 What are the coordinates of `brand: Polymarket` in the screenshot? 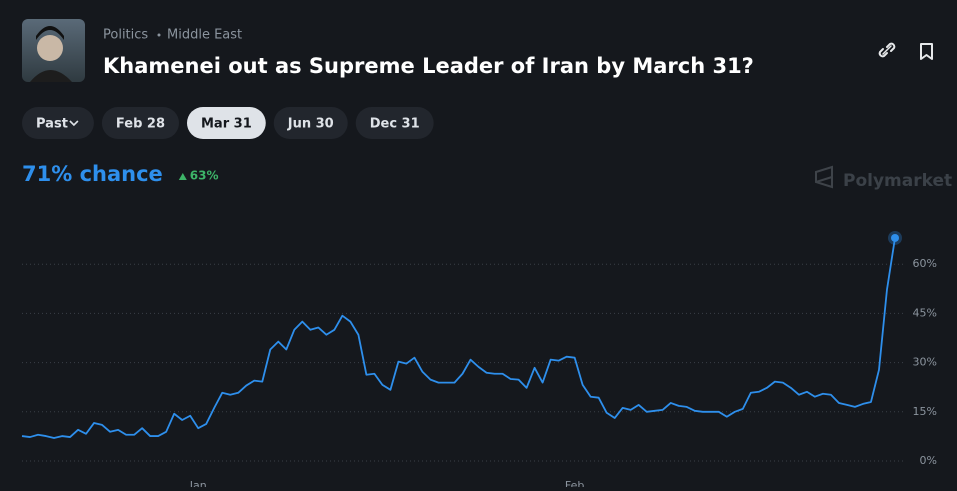 It's located at (897, 181).